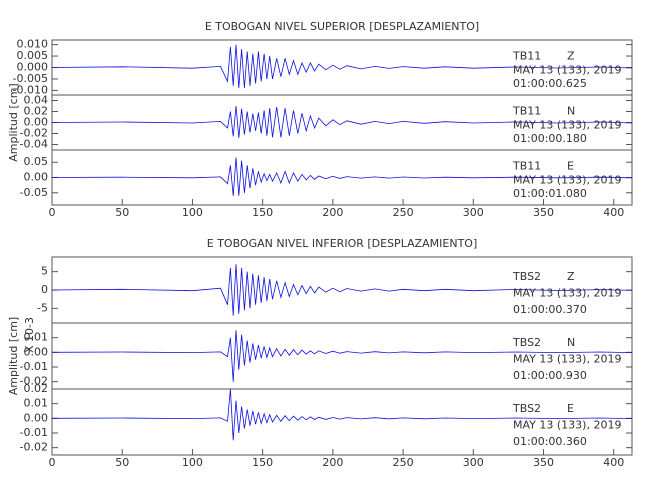  What do you see at coordinates (550, 138) in the screenshot?
I see `time-label: 01:00:00.180` at bounding box center [550, 138].